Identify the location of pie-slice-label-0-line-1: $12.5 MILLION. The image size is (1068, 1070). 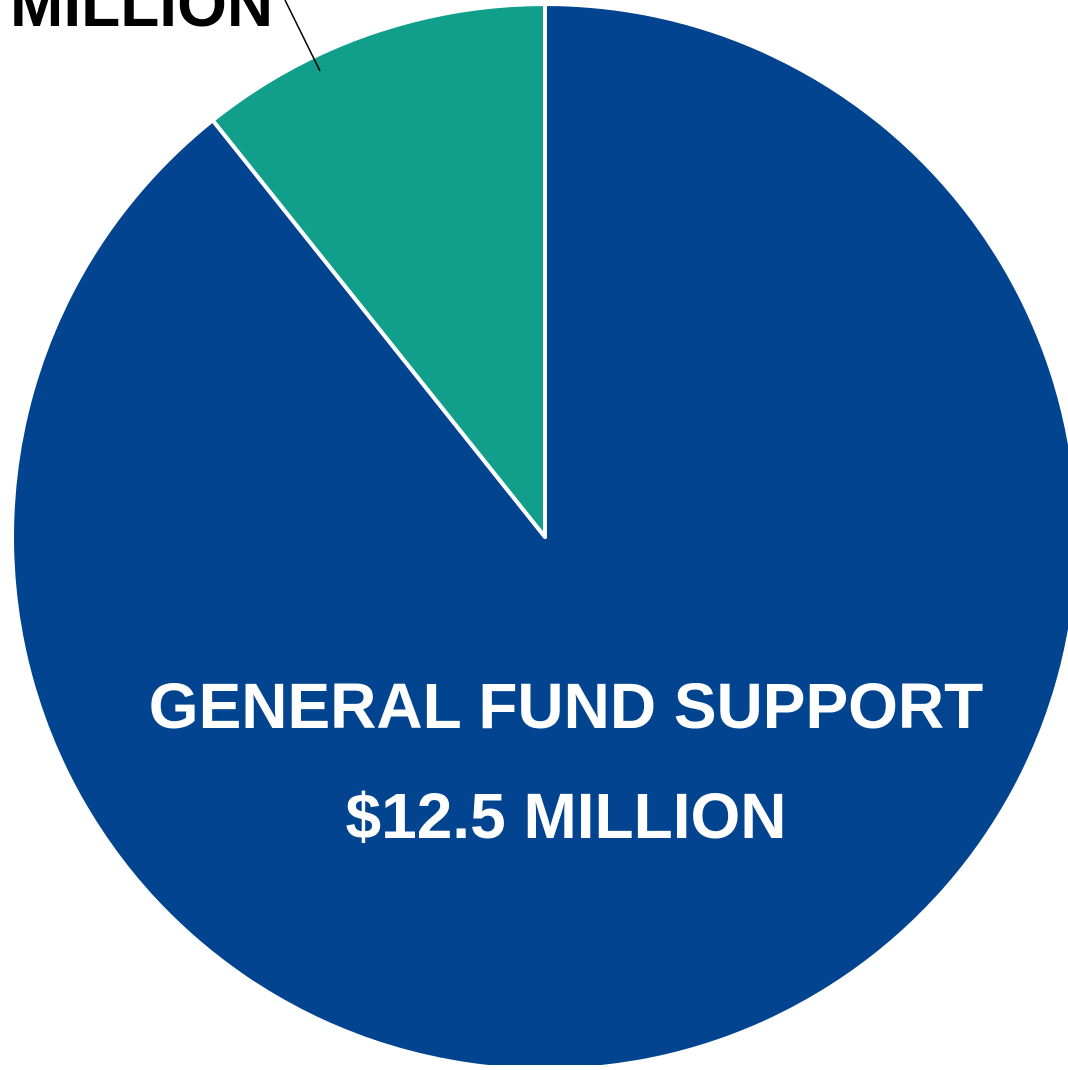
(566, 816).